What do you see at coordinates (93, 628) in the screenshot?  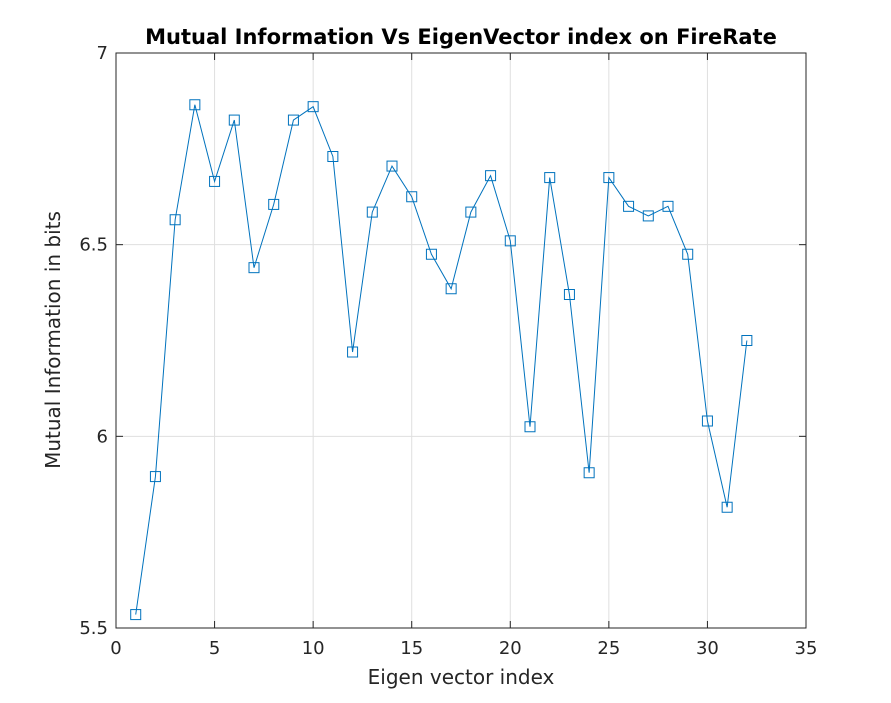 I see `y-tick-label: 5.5` at bounding box center [93, 628].